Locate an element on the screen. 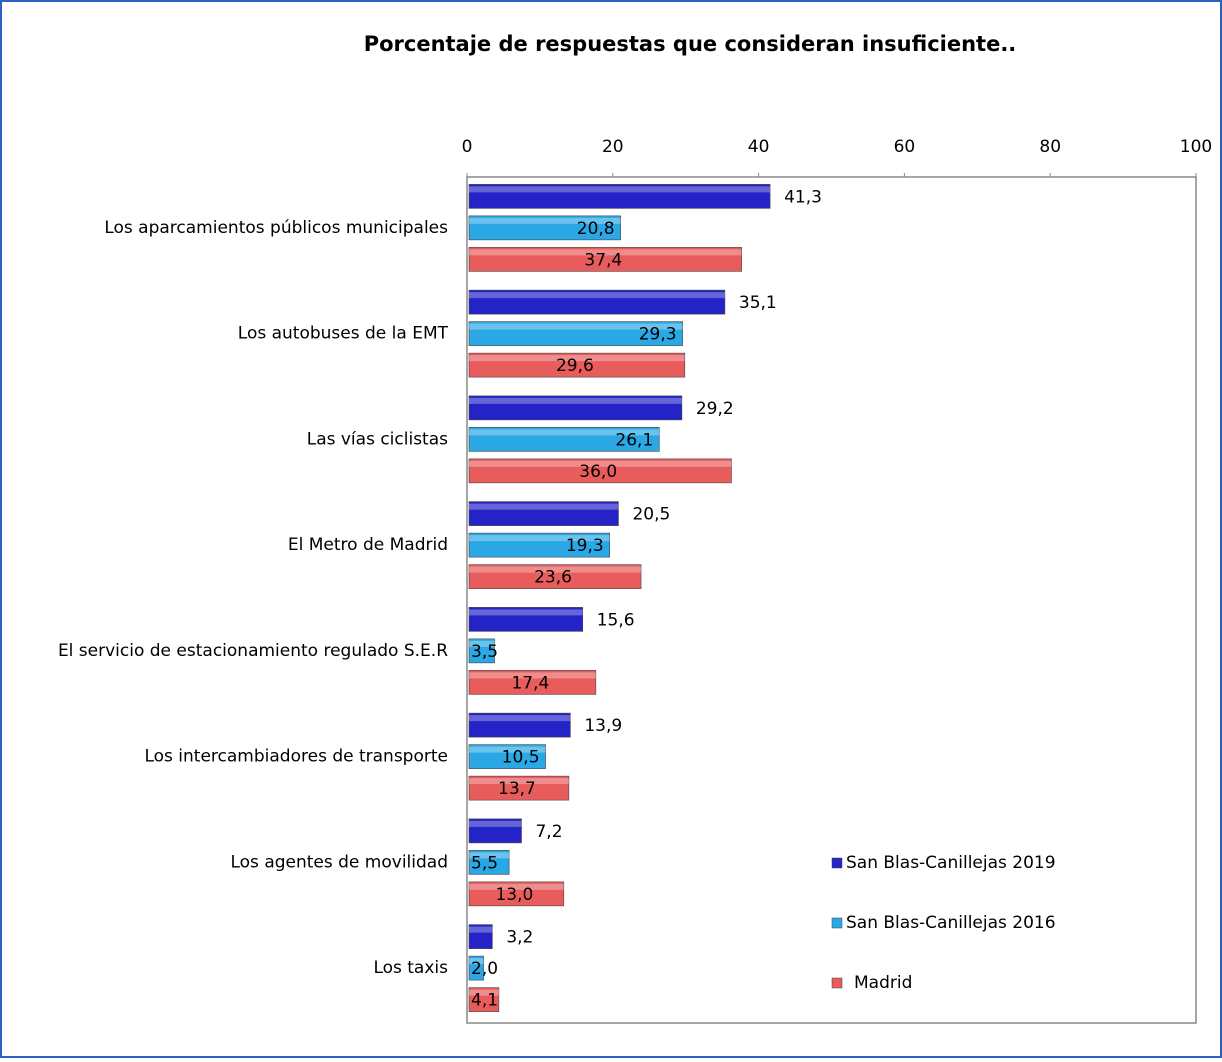 This screenshot has height=1062, width=1222. data-label: 29,3 is located at coordinates (658, 335).